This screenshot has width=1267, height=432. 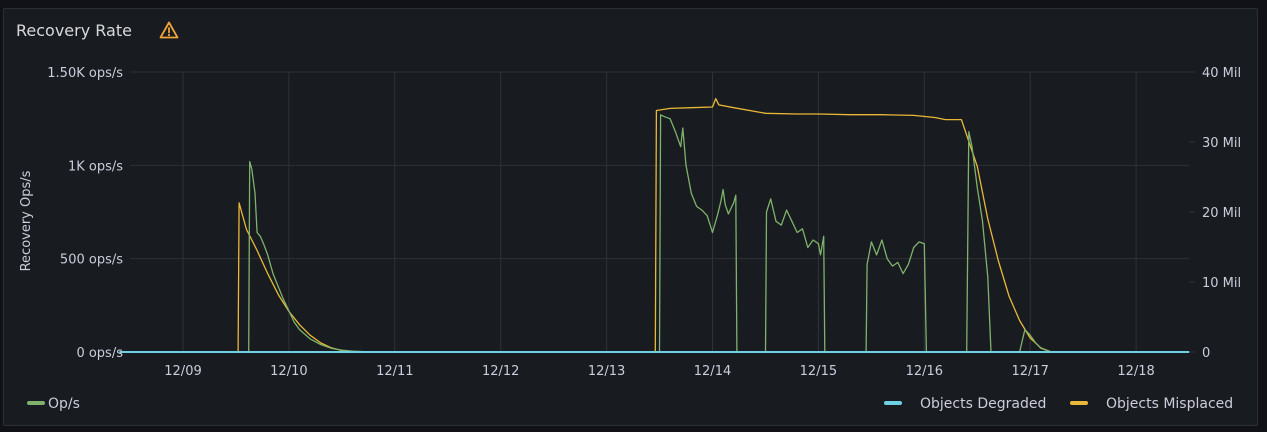 What do you see at coordinates (500, 371) in the screenshot?
I see `x-tick-label: 12/12` at bounding box center [500, 371].